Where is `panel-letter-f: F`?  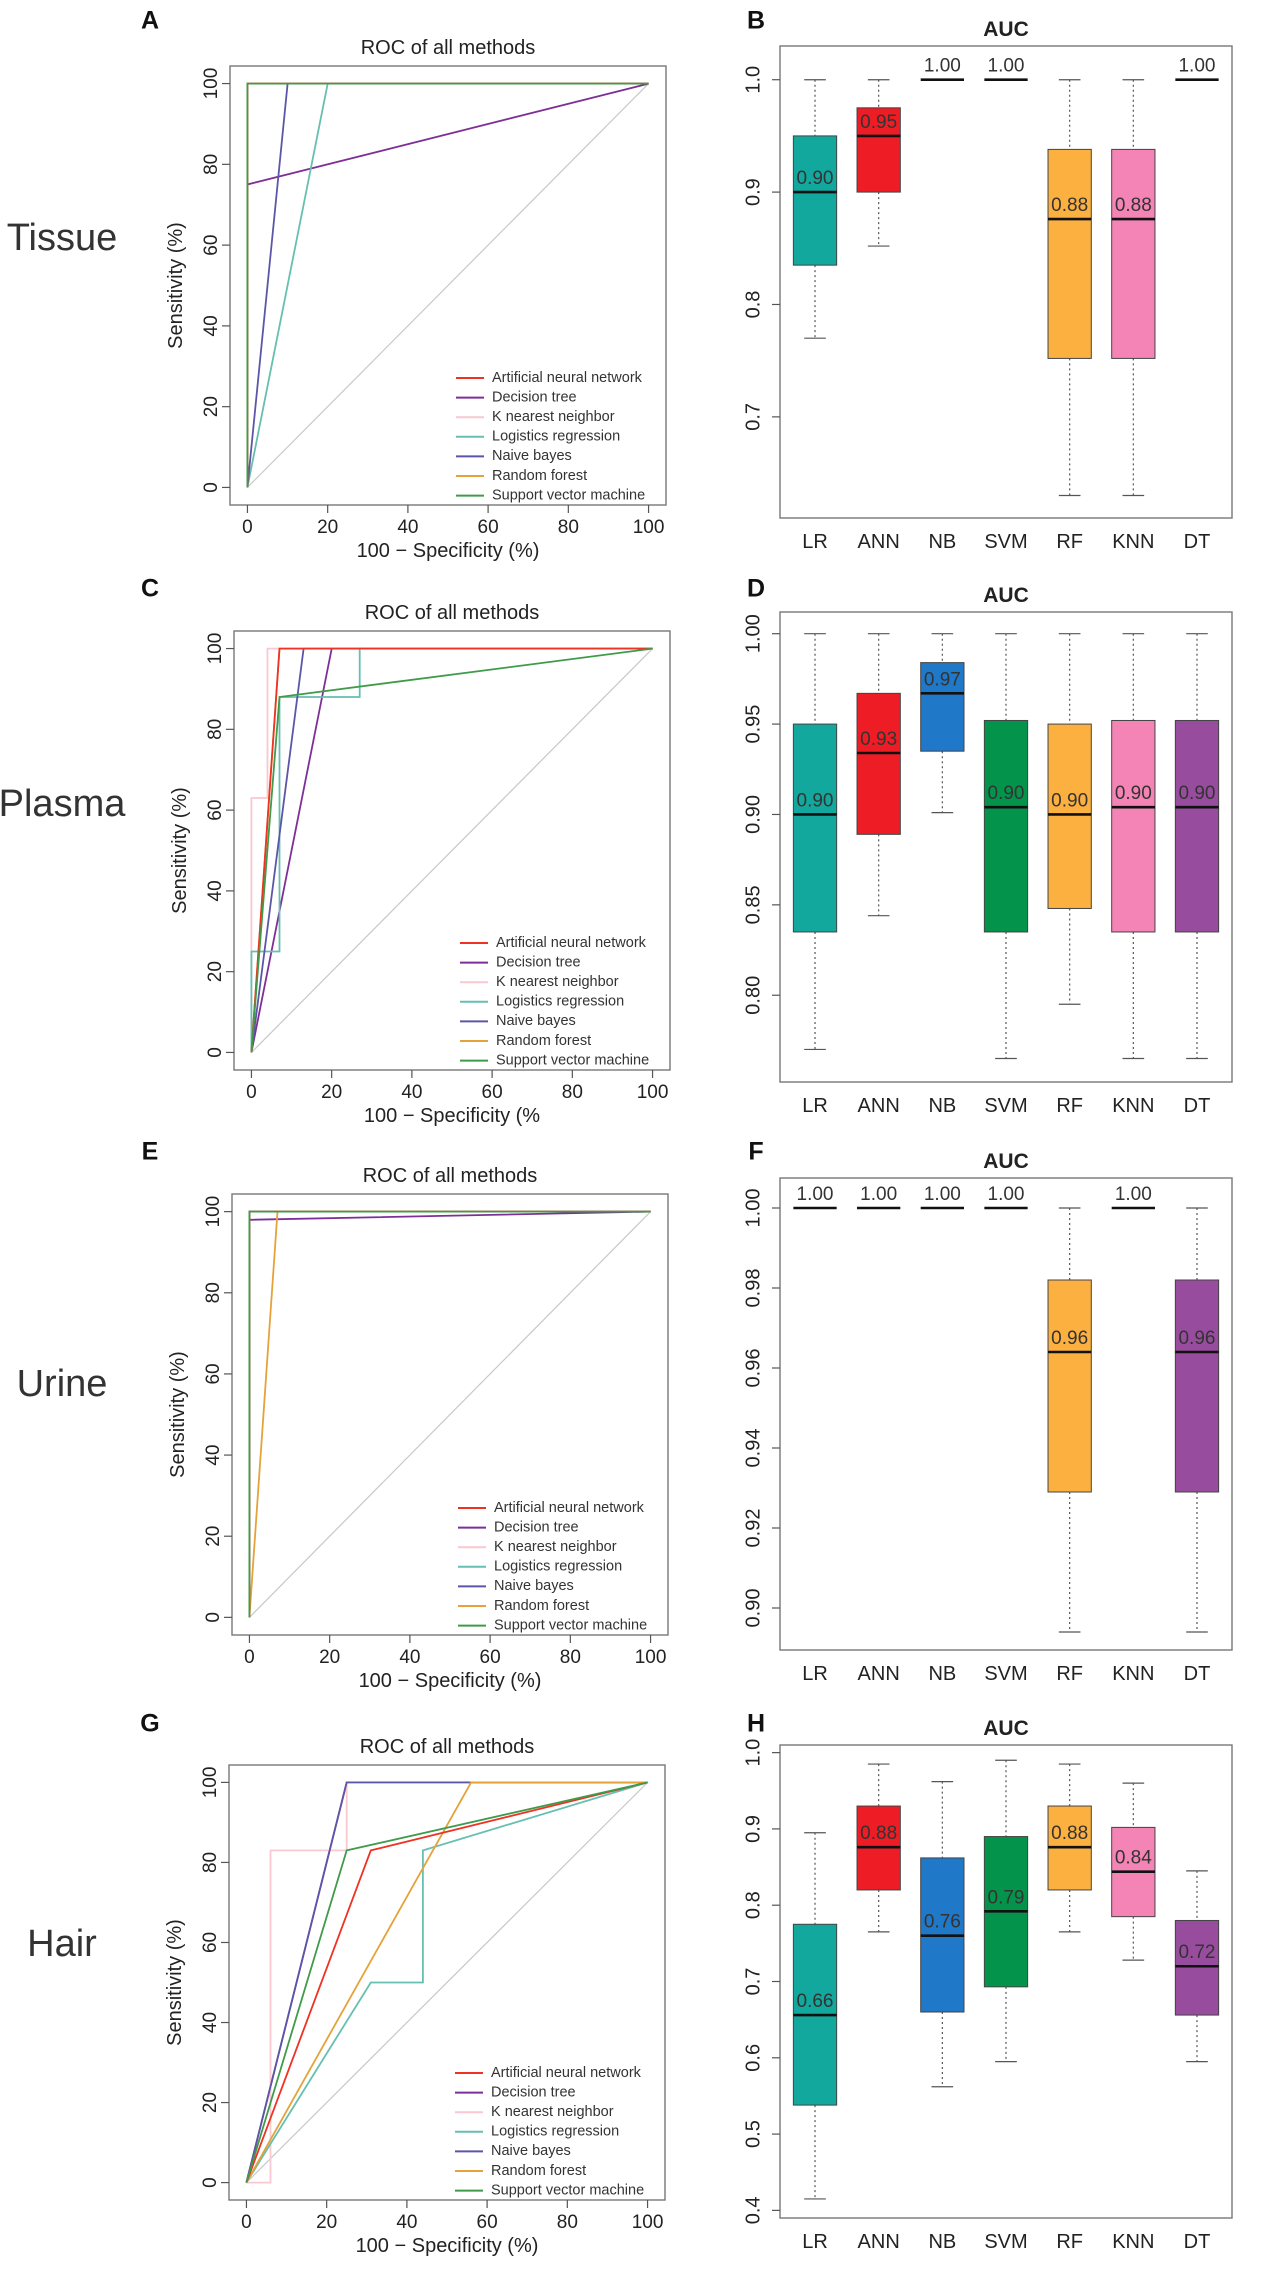
panel-letter-f: F is located at coordinates (755, 1152).